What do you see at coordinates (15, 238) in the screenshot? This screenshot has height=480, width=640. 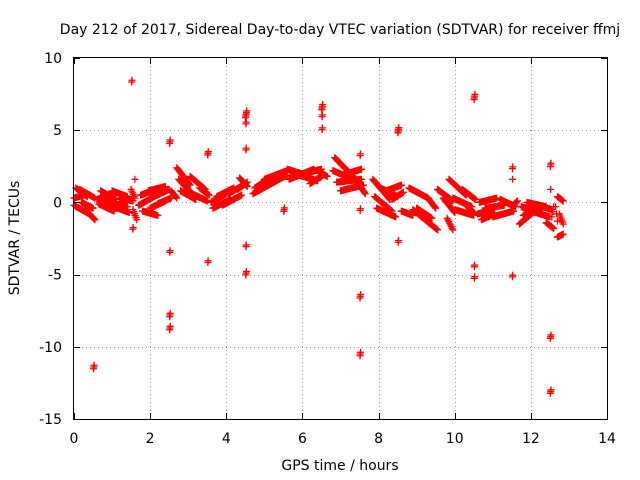 I see `y-axis-label: SDTVAR / TECUs` at bounding box center [15, 238].